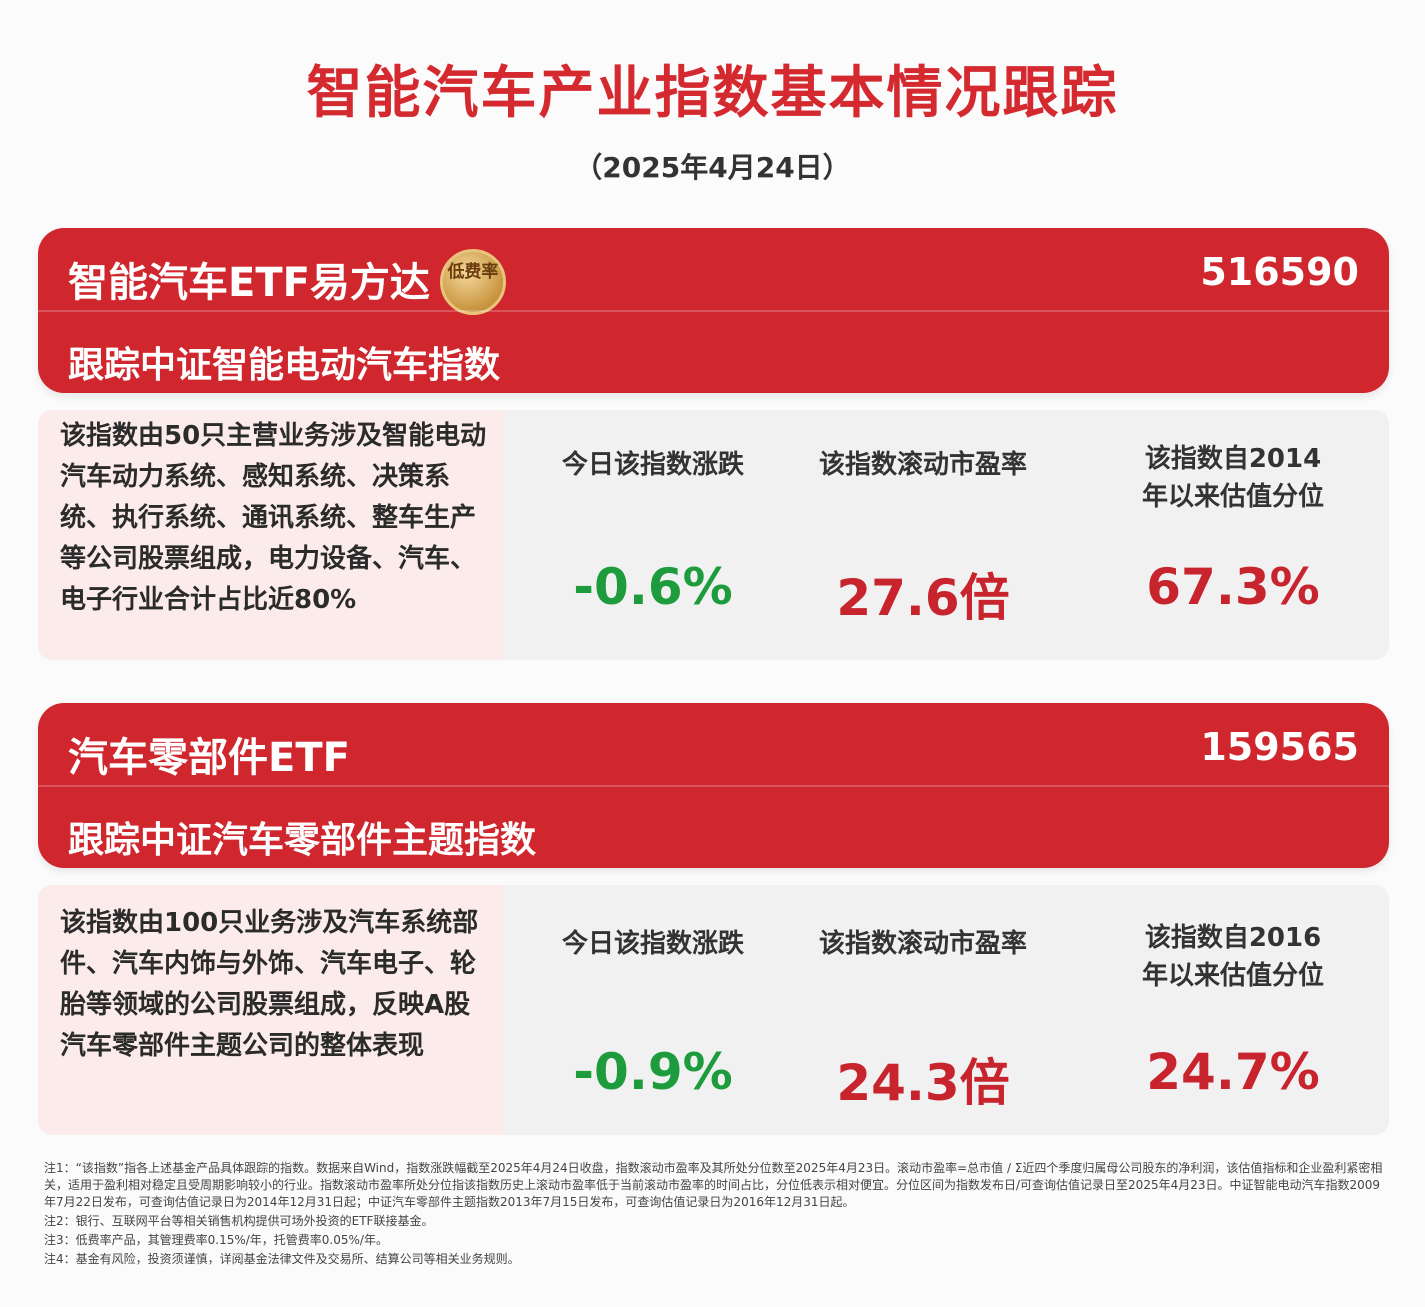 Image resolution: width=1425 pixels, height=1307 pixels. What do you see at coordinates (1279, 272) in the screenshot?
I see `fund-code: 516590` at bounding box center [1279, 272].